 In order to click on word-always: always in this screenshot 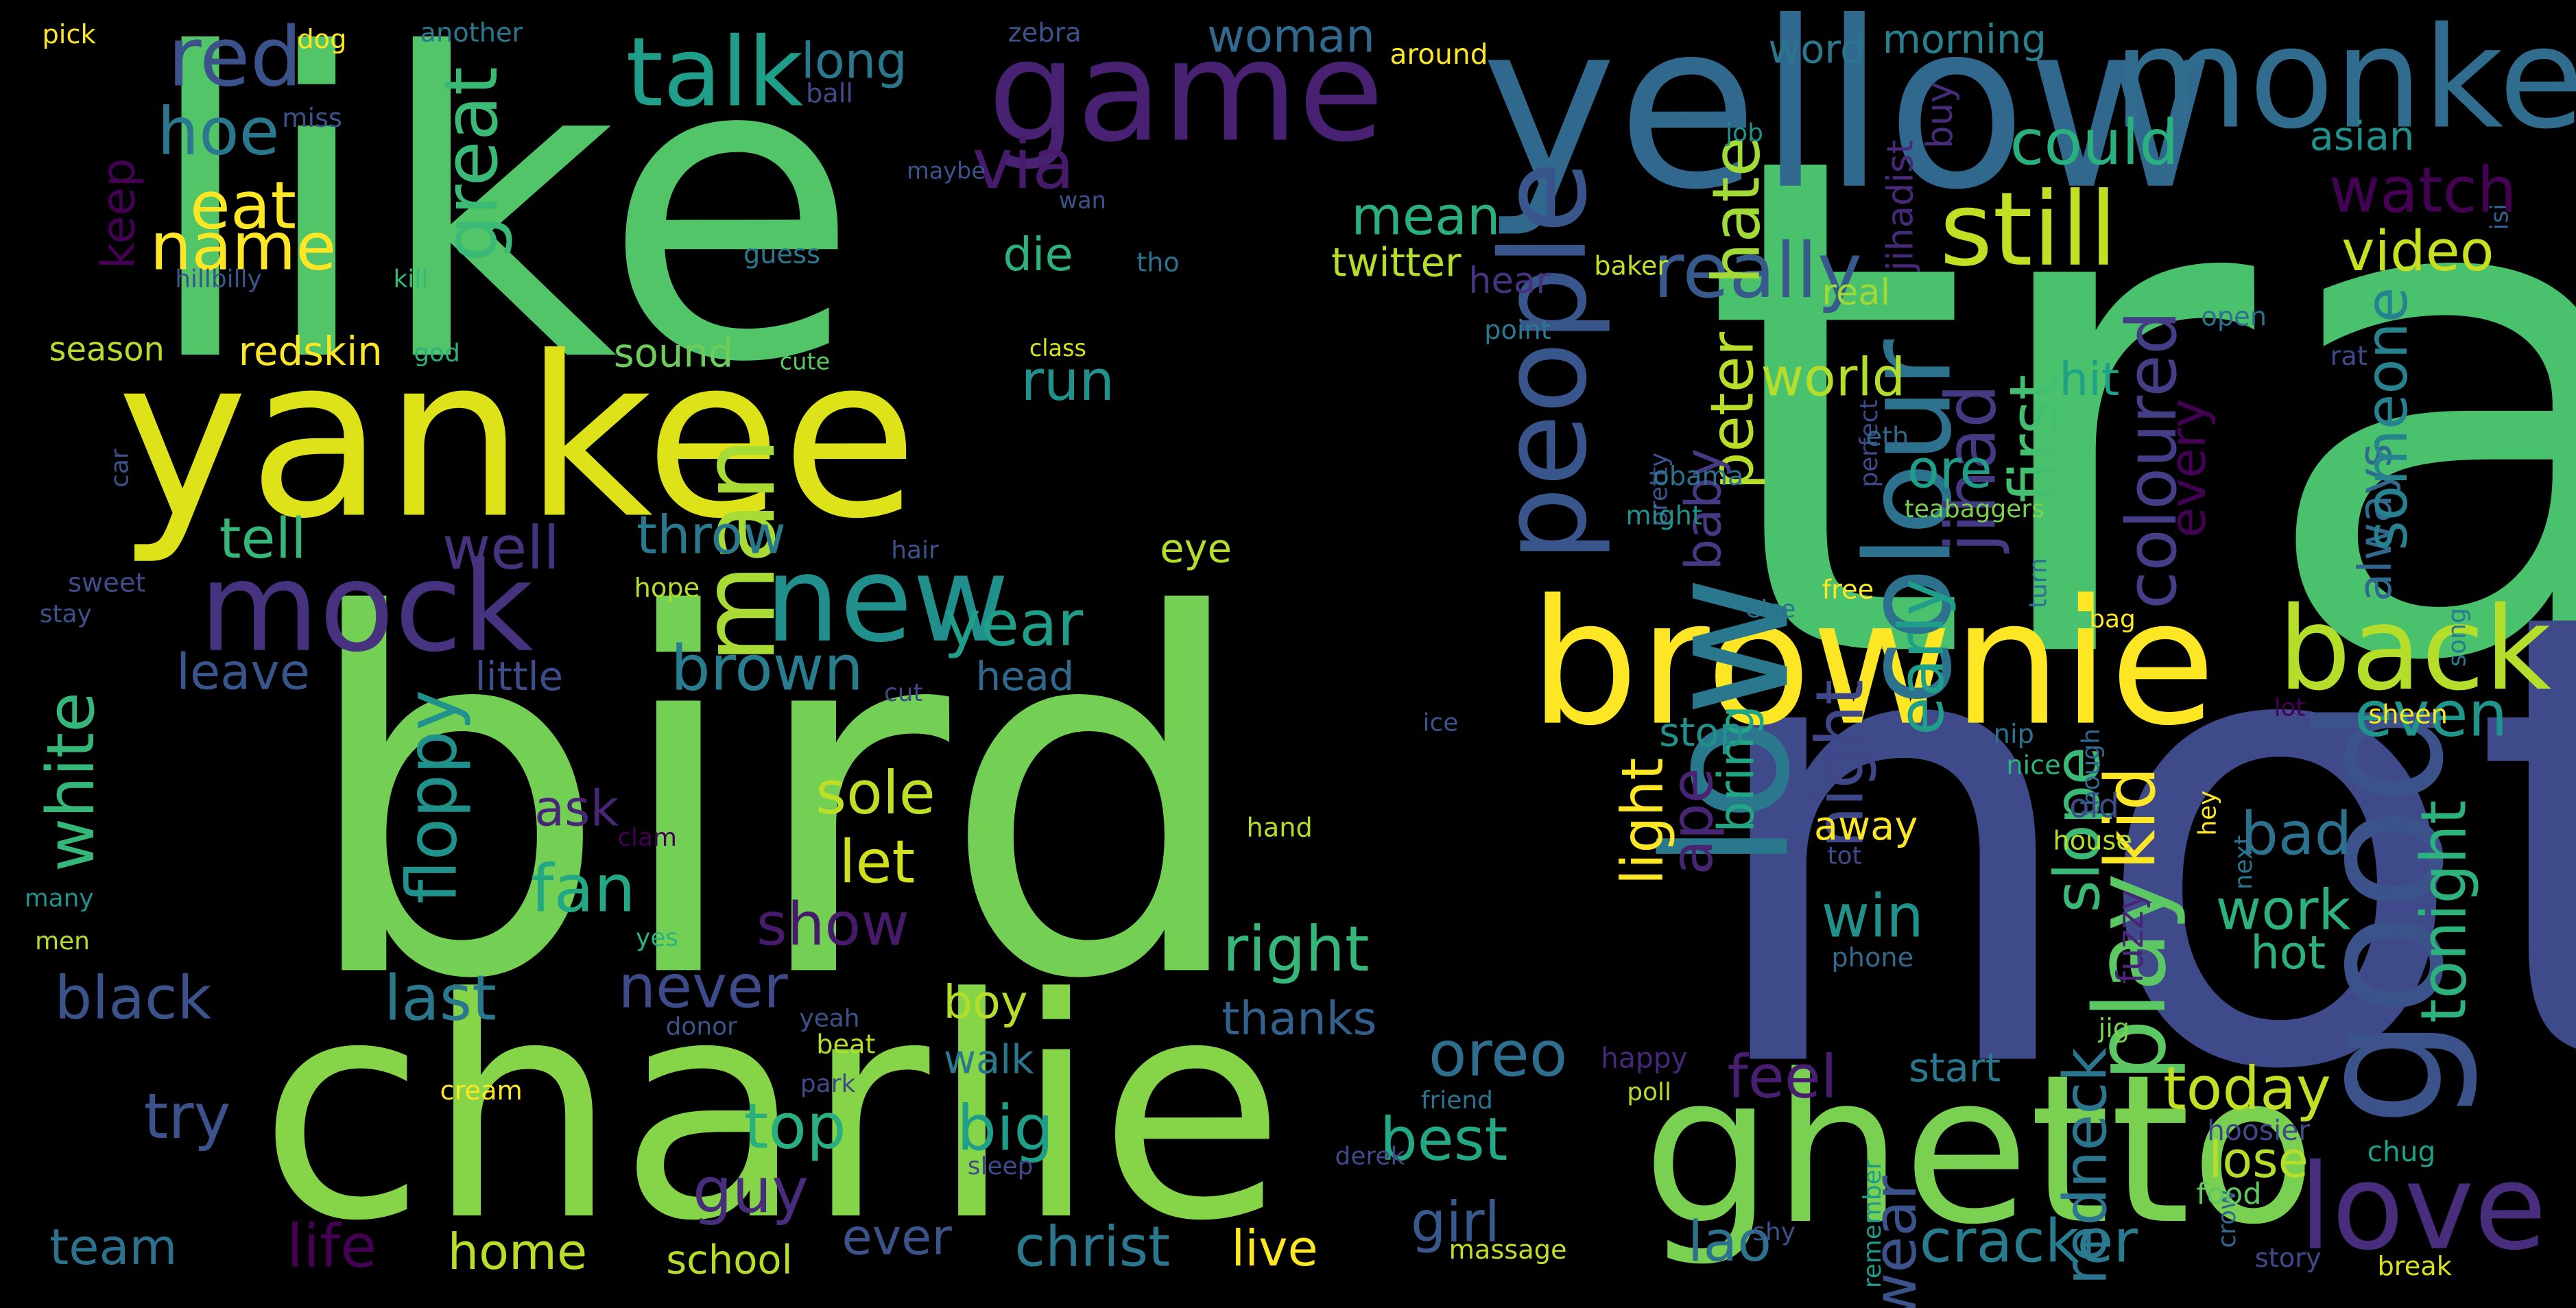, I will do `click(2375, 522)`.